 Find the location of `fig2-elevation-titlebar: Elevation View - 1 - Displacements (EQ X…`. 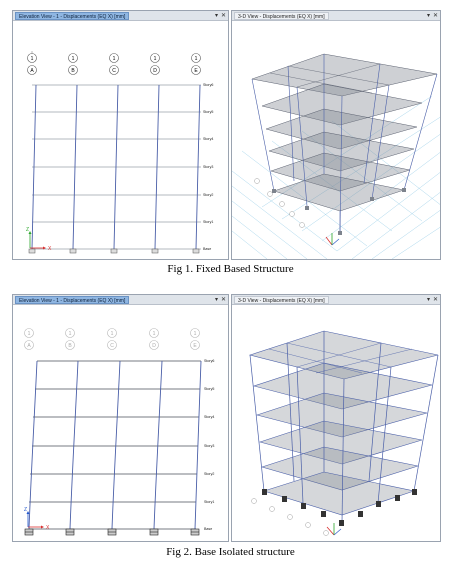

fig2-elevation-titlebar: Elevation View - 1 - Displacements (EQ X… is located at coordinates (120, 300).